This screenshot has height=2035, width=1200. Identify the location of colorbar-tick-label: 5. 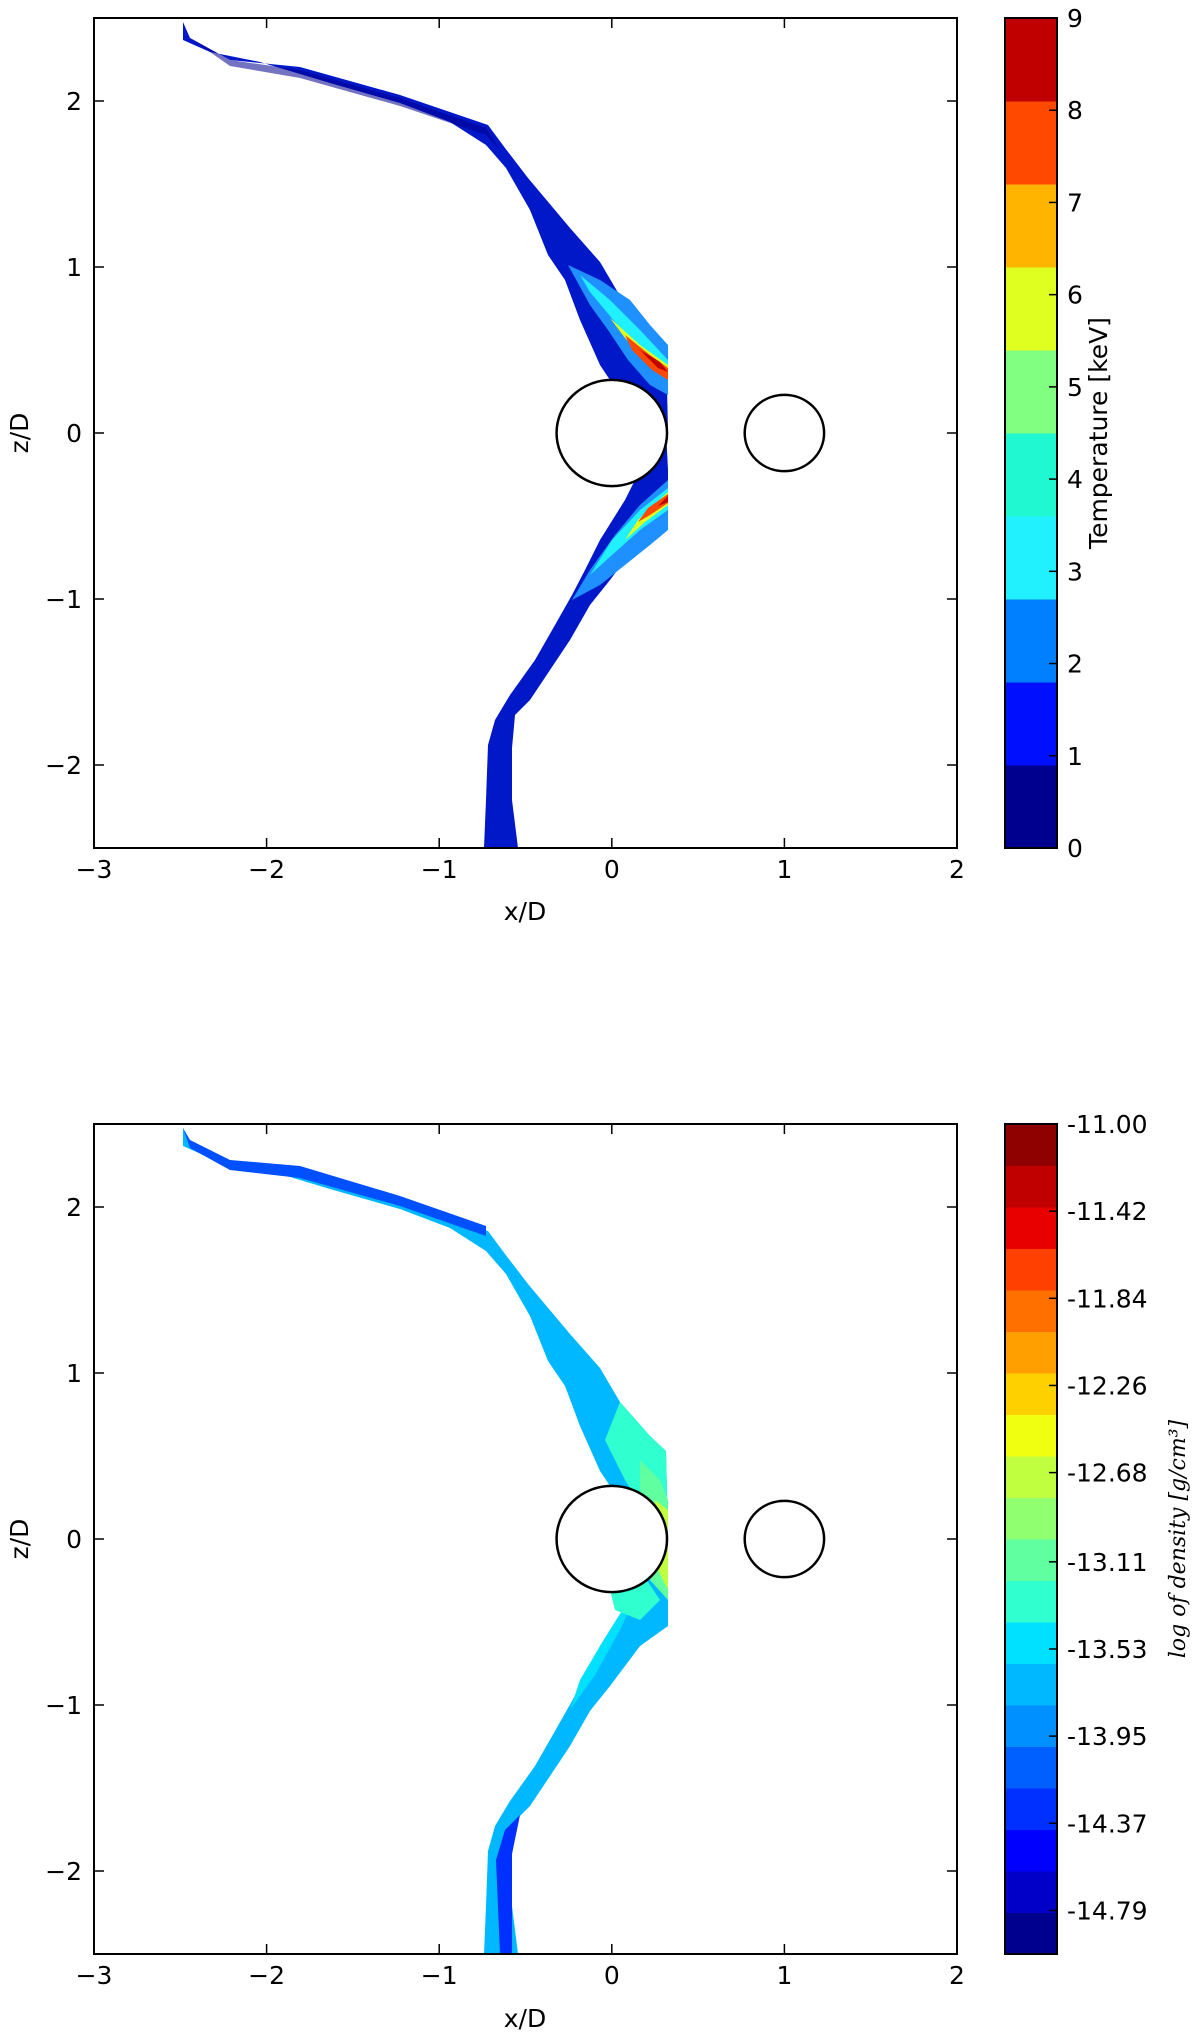
(1075, 387).